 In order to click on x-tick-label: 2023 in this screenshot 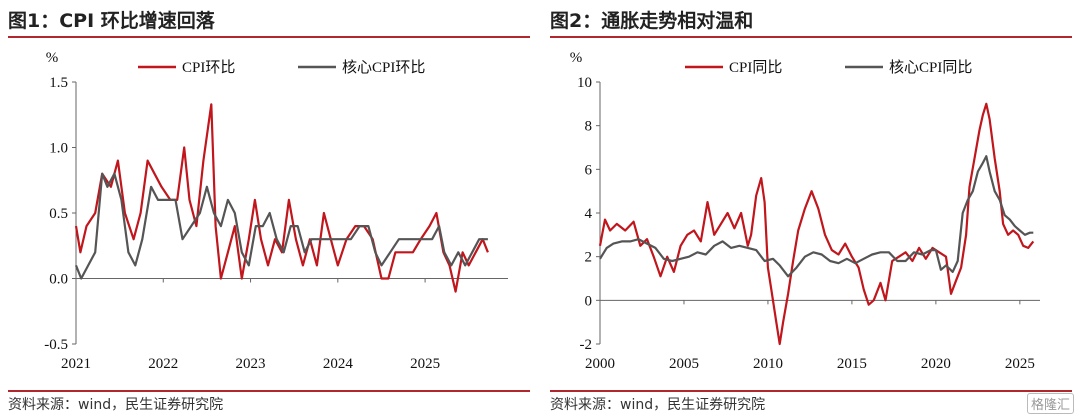, I will do `click(251, 364)`.